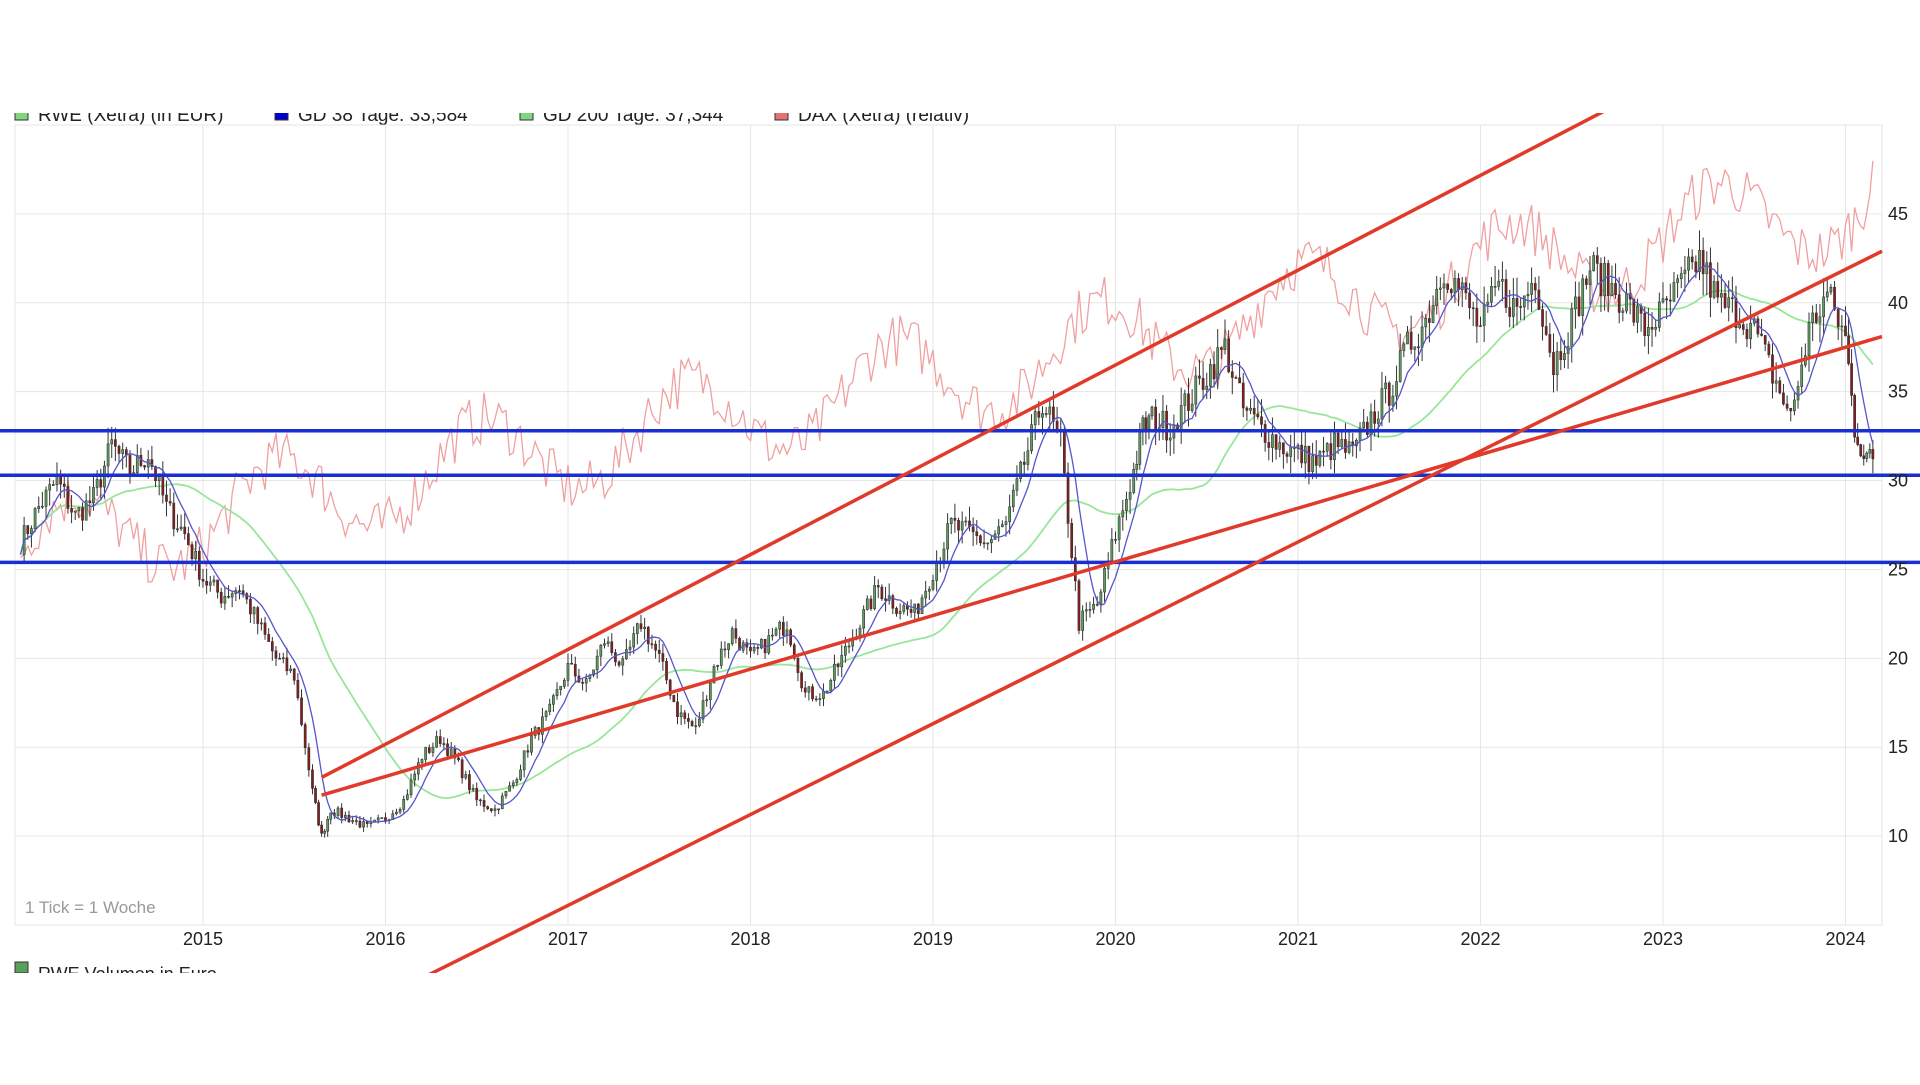 Image resolution: width=1920 pixels, height=1085 pixels. What do you see at coordinates (1898, 392) in the screenshot?
I see `y-tick-label: 35` at bounding box center [1898, 392].